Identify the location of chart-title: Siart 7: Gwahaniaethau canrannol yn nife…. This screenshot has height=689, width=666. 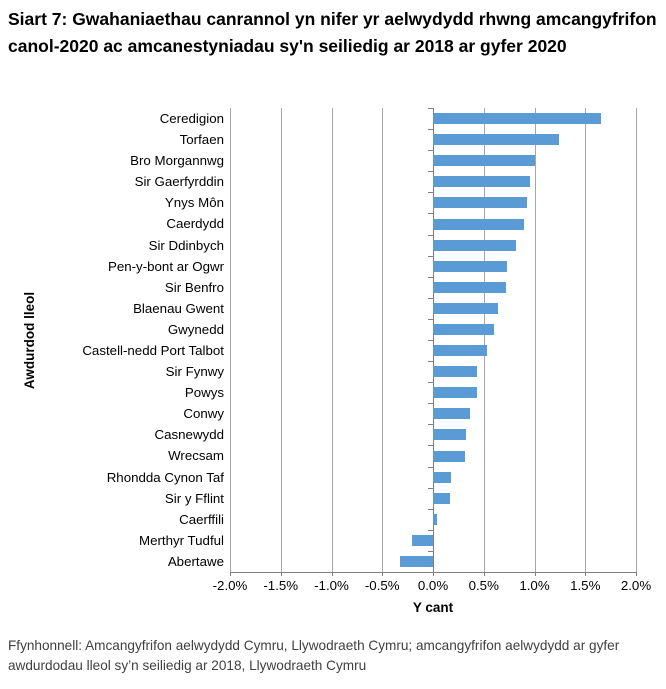
(332, 32).